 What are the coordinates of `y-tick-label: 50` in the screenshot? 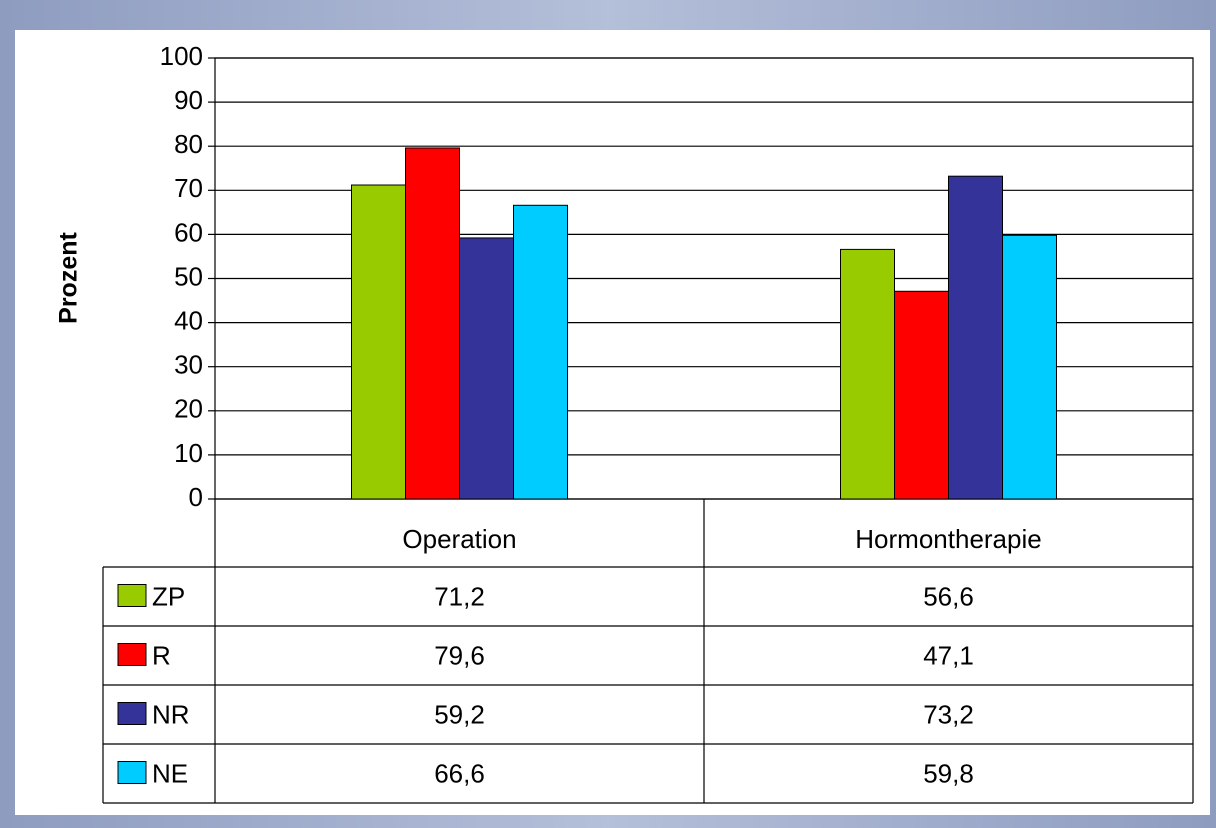 It's located at (188, 276).